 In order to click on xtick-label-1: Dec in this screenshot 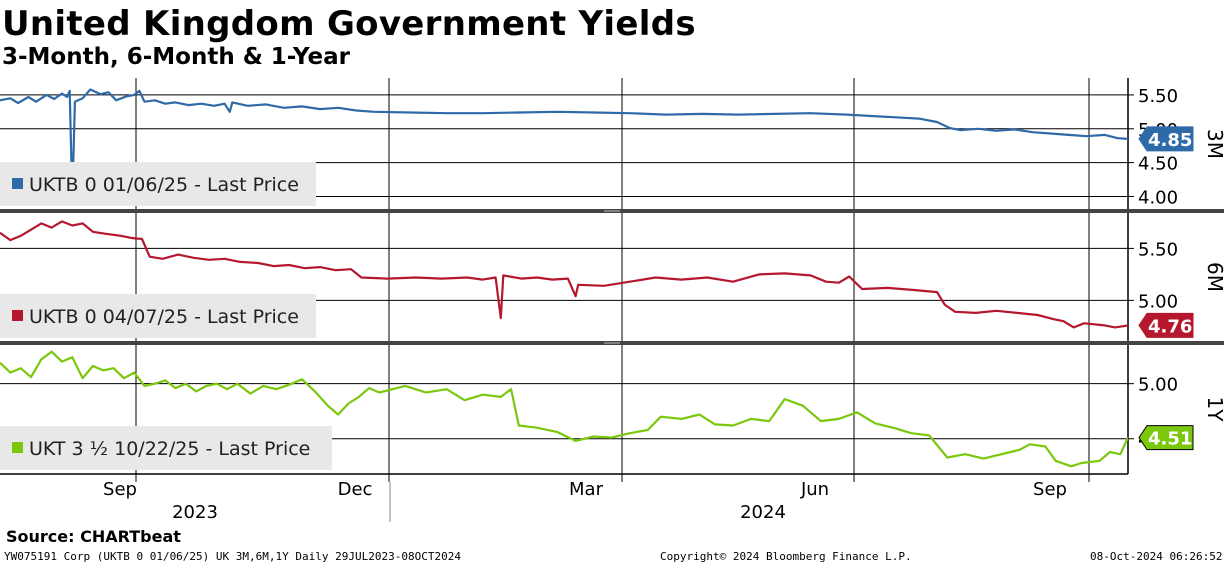, I will do `click(355, 489)`.